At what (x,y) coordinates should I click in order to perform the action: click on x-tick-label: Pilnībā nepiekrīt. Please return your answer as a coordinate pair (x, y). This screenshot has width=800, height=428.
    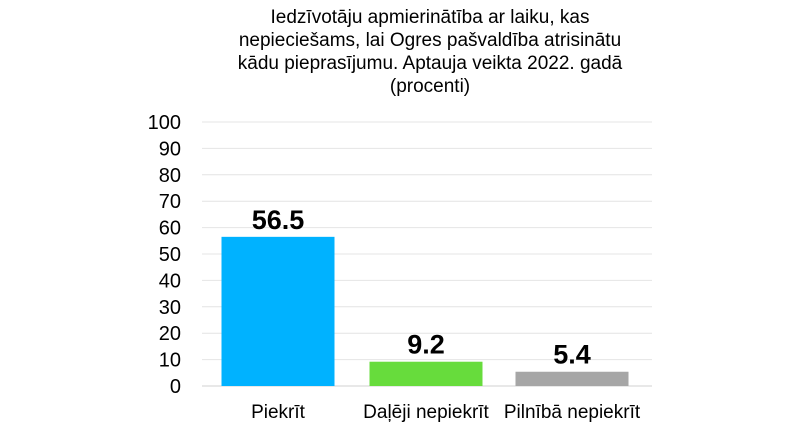
    Looking at the image, I should click on (572, 412).